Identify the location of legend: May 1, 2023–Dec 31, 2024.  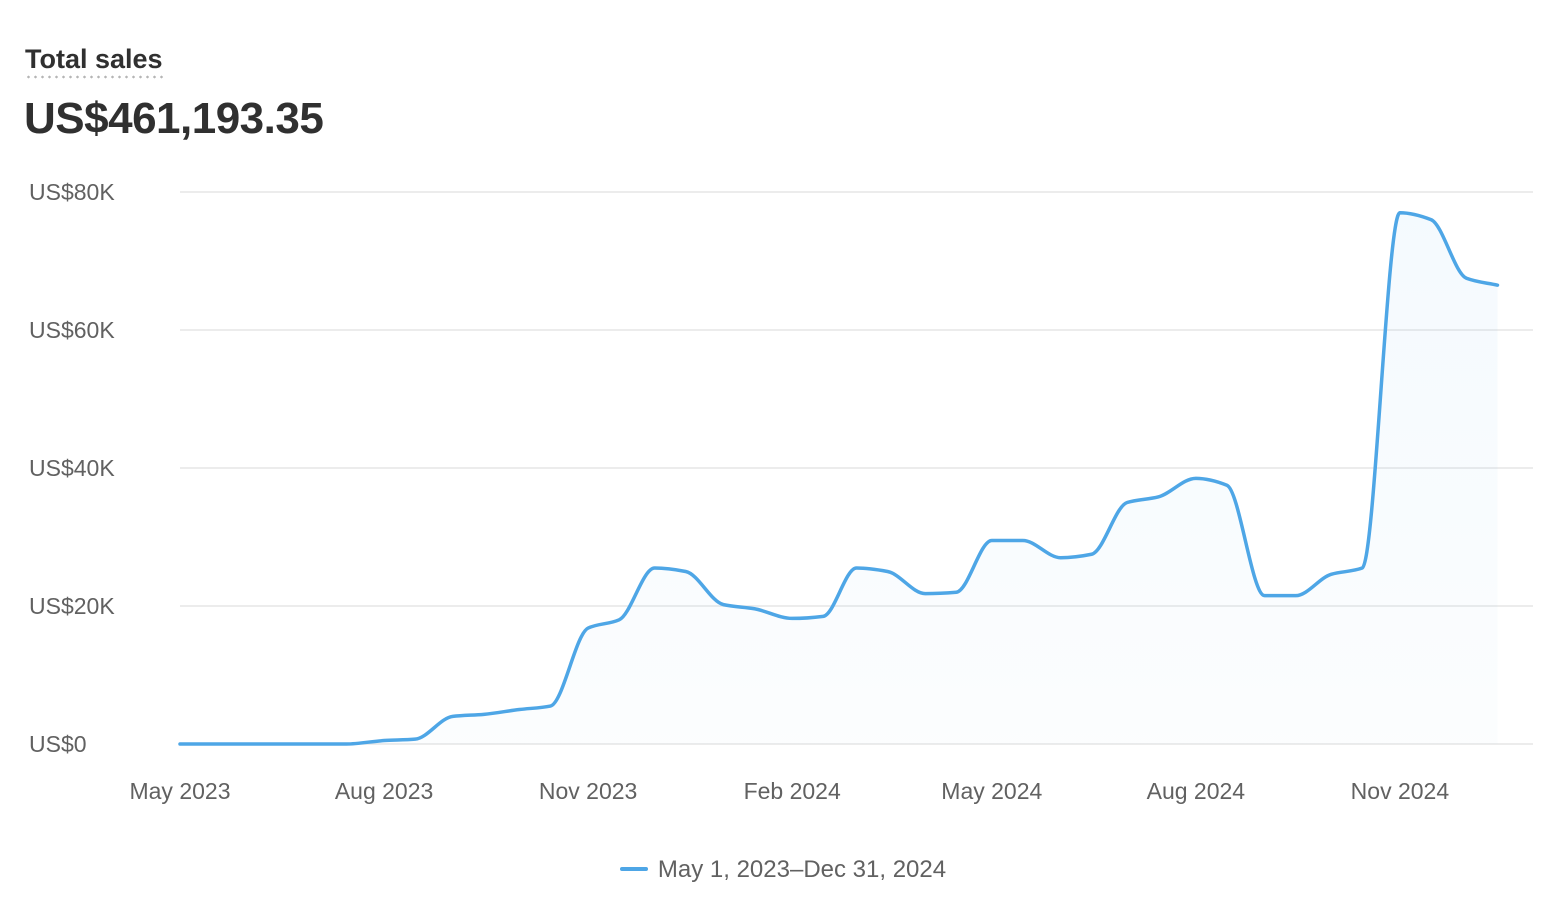
(783, 870).